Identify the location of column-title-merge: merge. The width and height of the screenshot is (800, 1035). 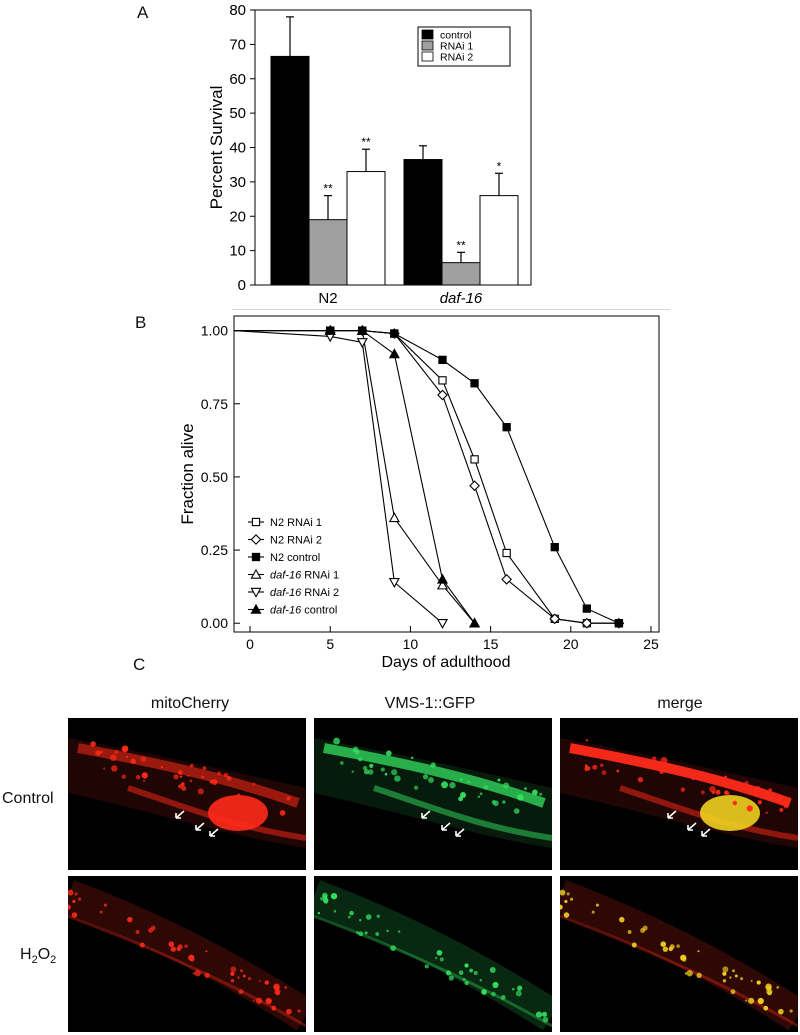
(680, 703).